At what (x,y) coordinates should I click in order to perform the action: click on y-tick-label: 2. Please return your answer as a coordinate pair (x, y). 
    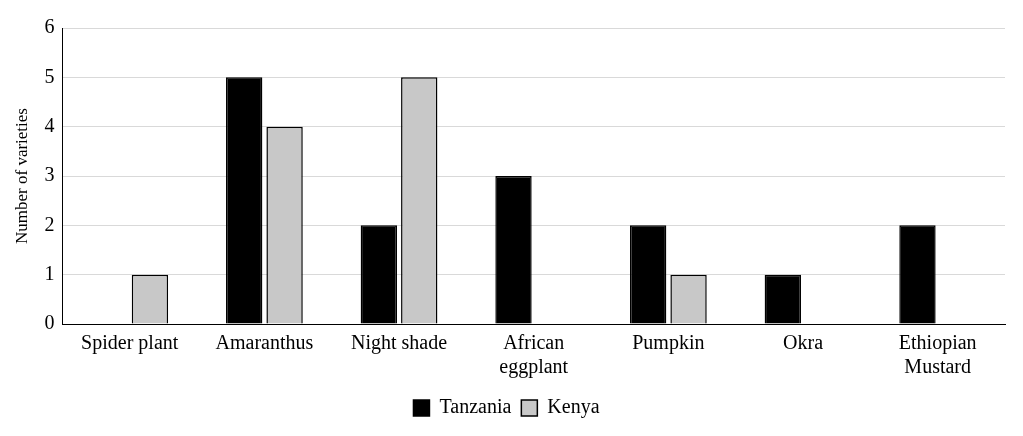
    Looking at the image, I should click on (49, 223).